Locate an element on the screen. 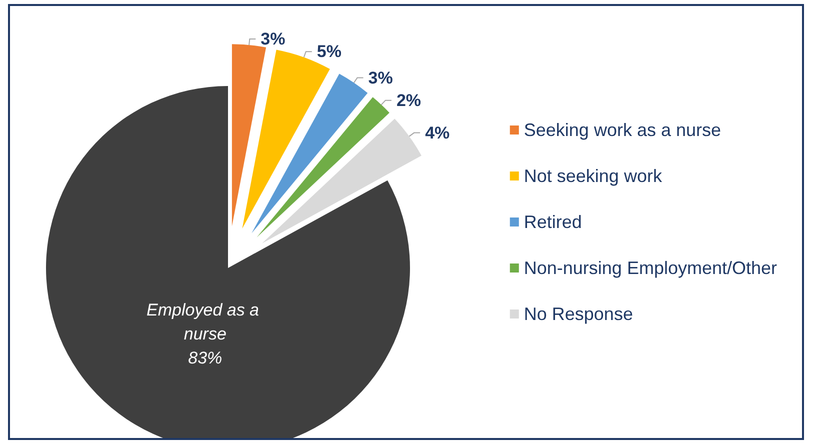  data-label: 4% is located at coordinates (437, 132).